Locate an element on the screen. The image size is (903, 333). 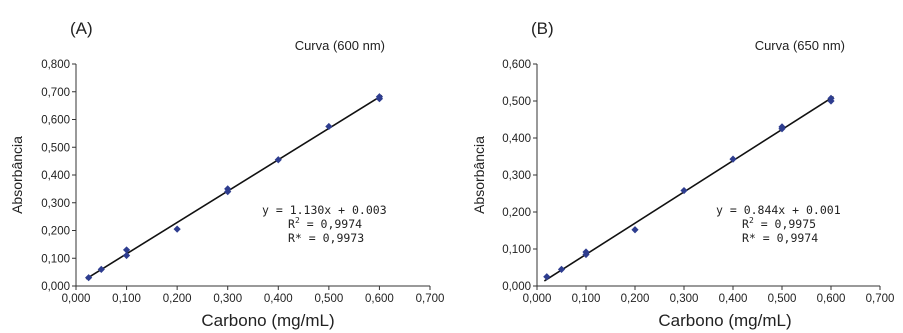
r-squared: R2 = 0,9975 is located at coordinates (779, 223).